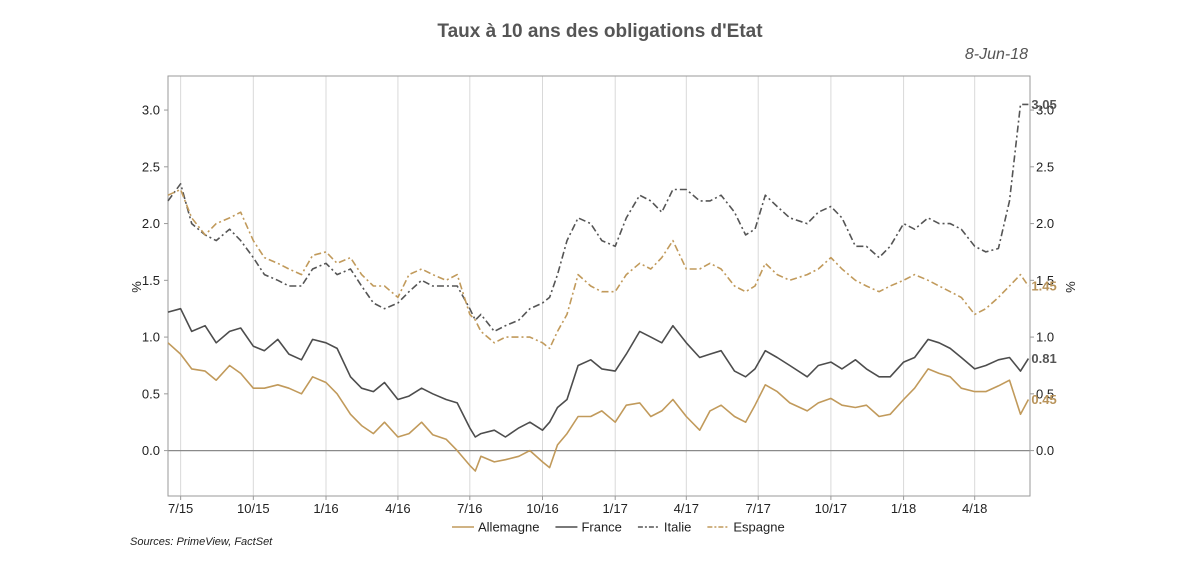  Describe the element at coordinates (469, 508) in the screenshot. I see `x-tick-label: 7/16` at that location.